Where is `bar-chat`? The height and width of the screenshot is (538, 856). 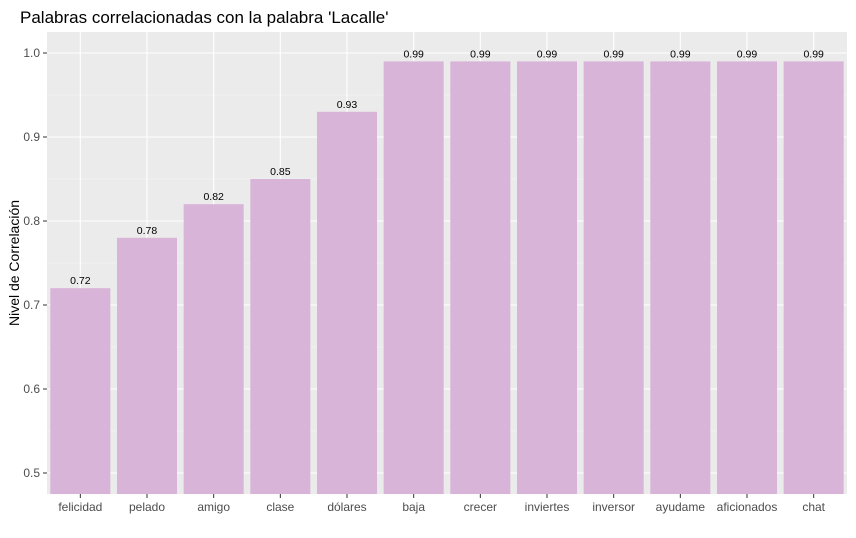
bar-chat is located at coordinates (813, 278).